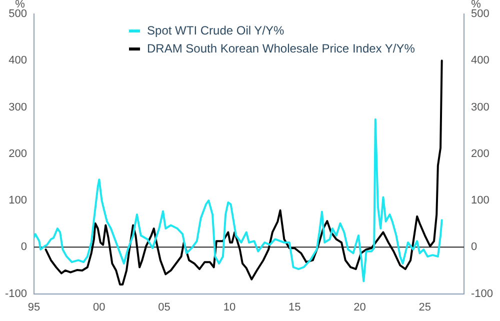 The width and height of the screenshot is (500, 321). Describe the element at coordinates (480, 200) in the screenshot. I see `y2-tick-label: 100` at that location.